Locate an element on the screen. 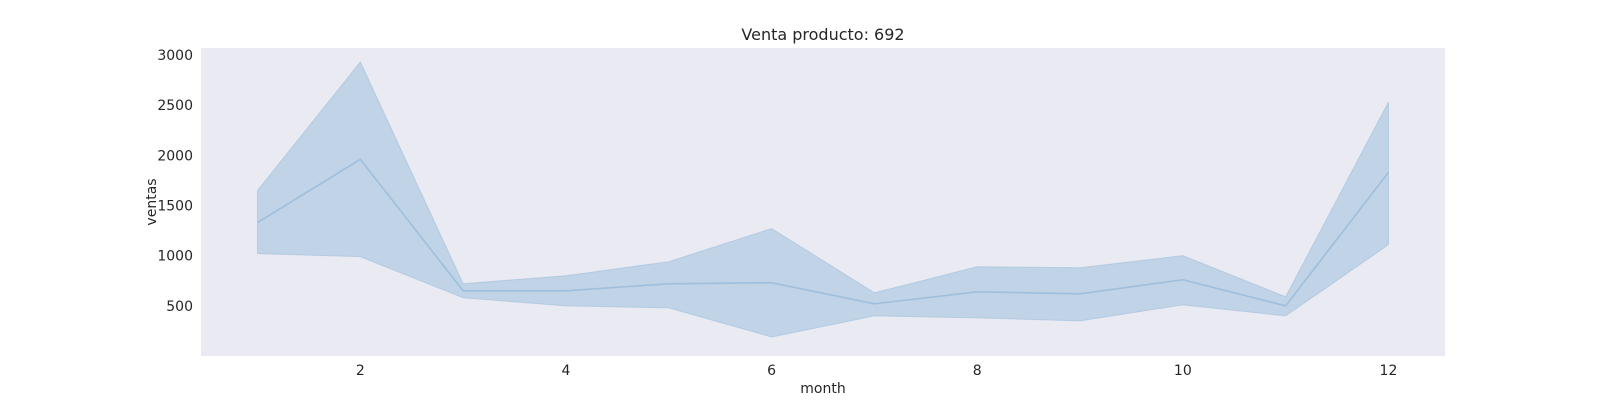 This screenshot has width=1600, height=400. chart-title: Venta producto: 692 is located at coordinates (822, 34).